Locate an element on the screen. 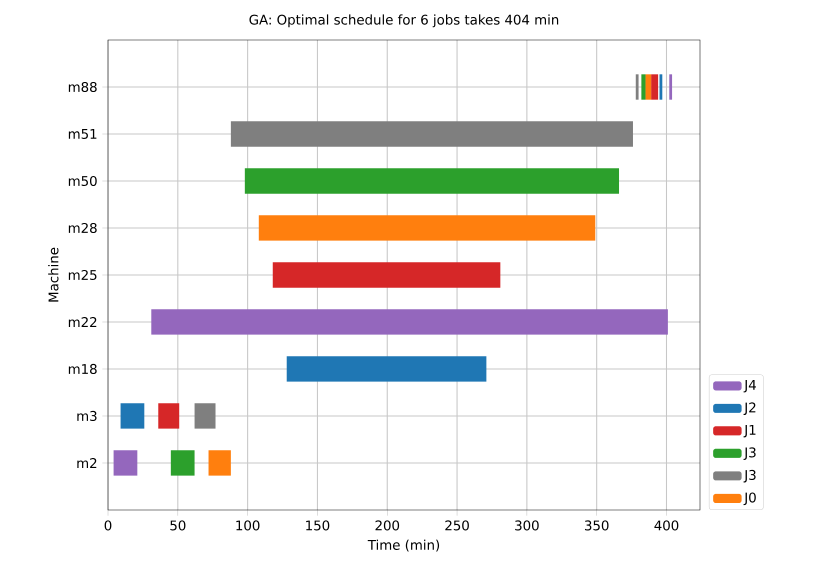 This screenshot has height=573, width=813. y-tick-label: m25 is located at coordinates (82, 275).